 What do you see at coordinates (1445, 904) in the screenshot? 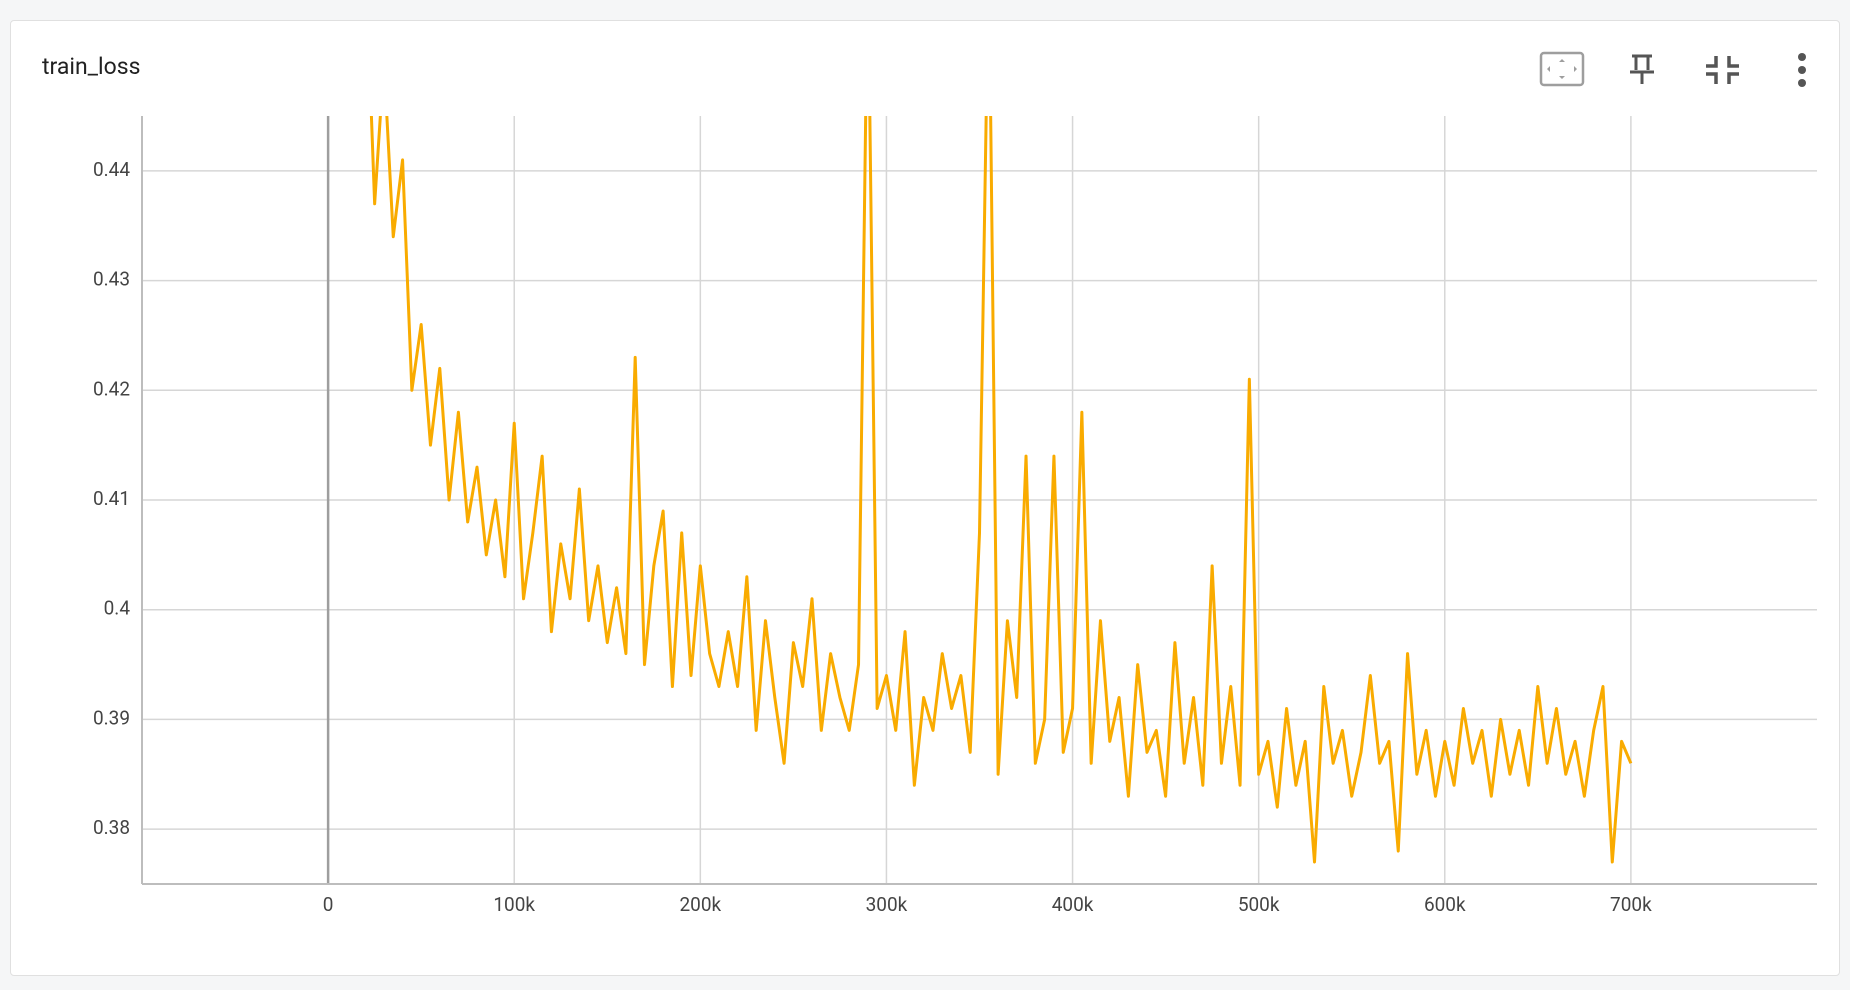
I see `x-tick-label: 600k` at bounding box center [1445, 904].